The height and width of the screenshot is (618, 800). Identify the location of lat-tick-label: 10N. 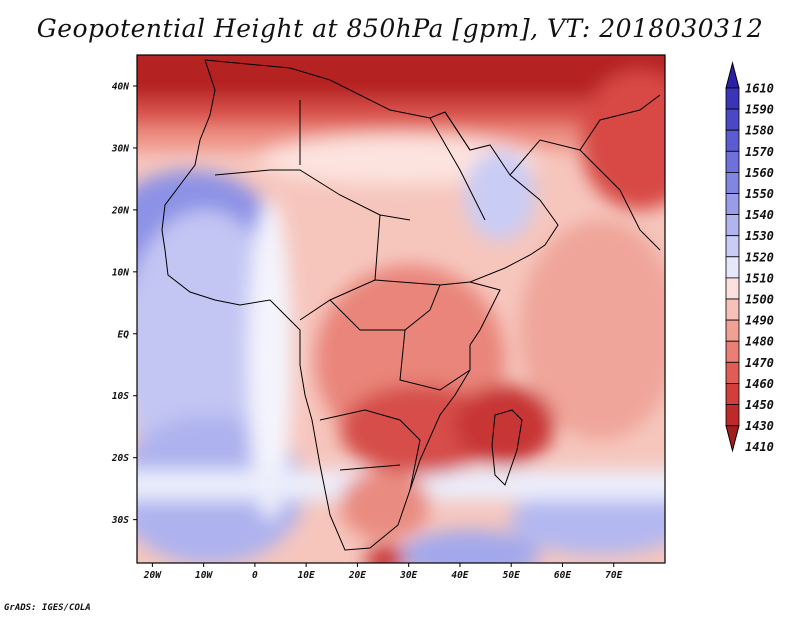
(120, 272).